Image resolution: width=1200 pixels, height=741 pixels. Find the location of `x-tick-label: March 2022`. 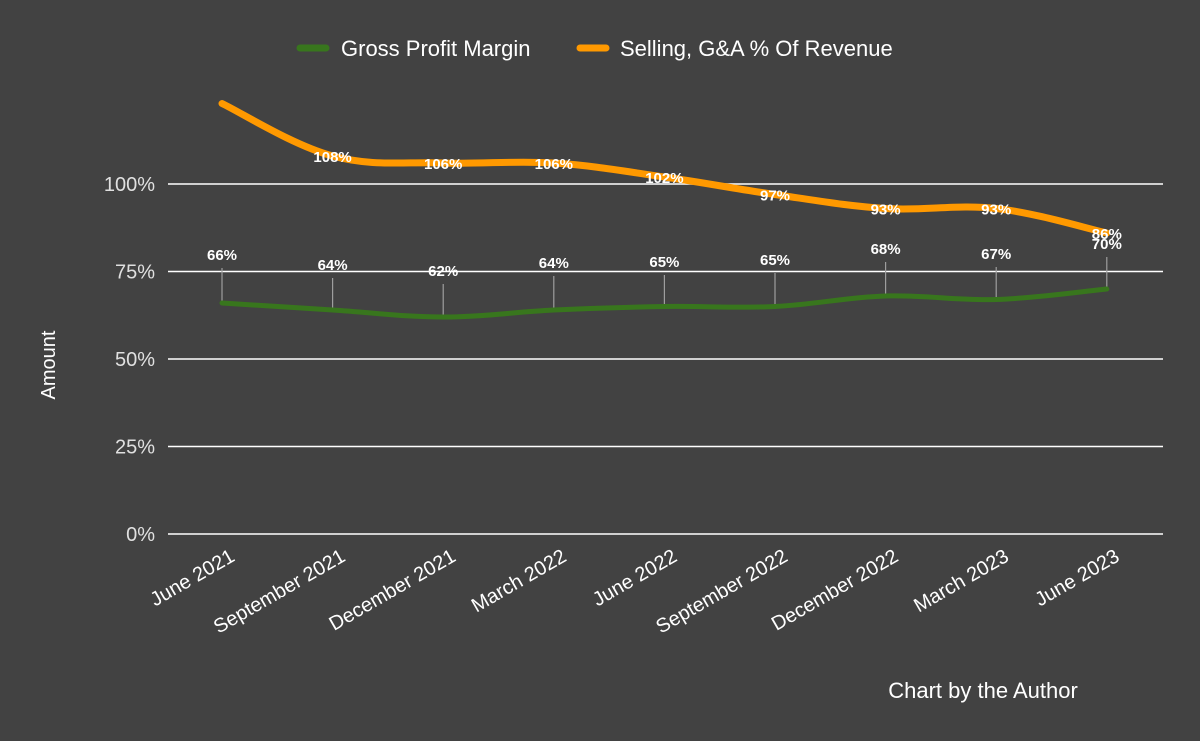

x-tick-label: March 2022 is located at coordinates (519, 581).